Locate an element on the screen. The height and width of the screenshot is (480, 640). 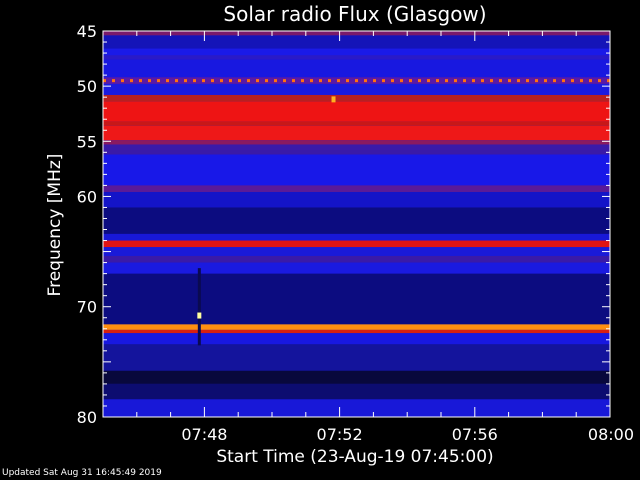
x-tick-label: 08:00 is located at coordinates (611, 434).